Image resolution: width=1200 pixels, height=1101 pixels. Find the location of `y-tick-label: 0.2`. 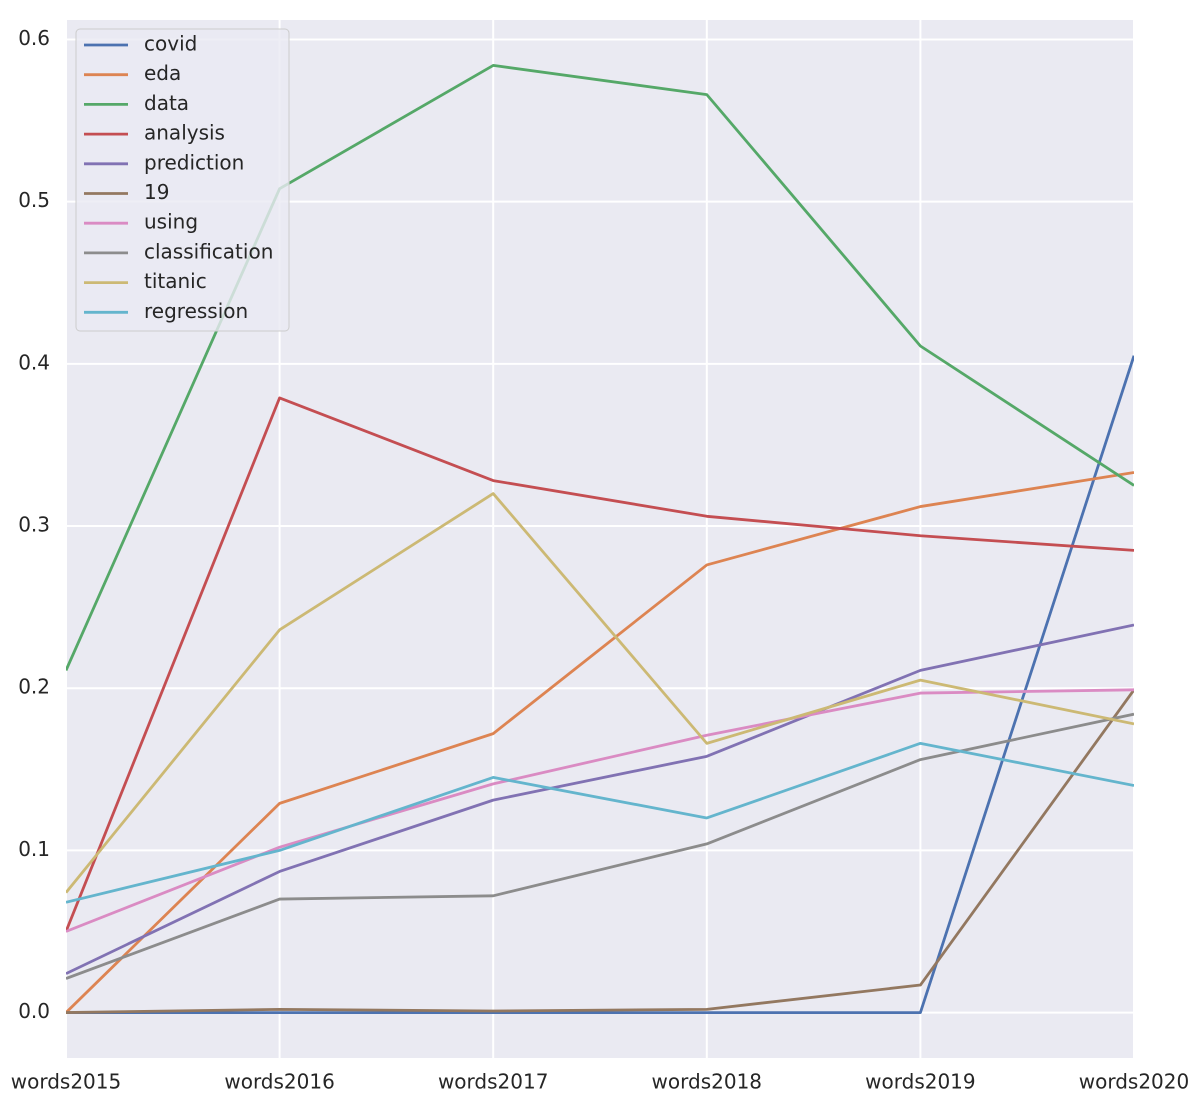

y-tick-label: 0.2 is located at coordinates (34, 687).